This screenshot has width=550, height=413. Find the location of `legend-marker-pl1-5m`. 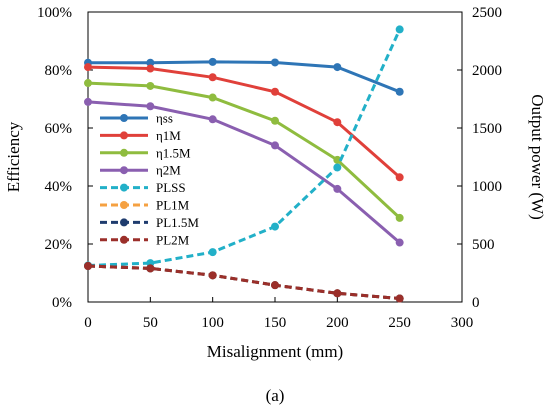

legend-marker-pl1-5m is located at coordinates (124, 222).